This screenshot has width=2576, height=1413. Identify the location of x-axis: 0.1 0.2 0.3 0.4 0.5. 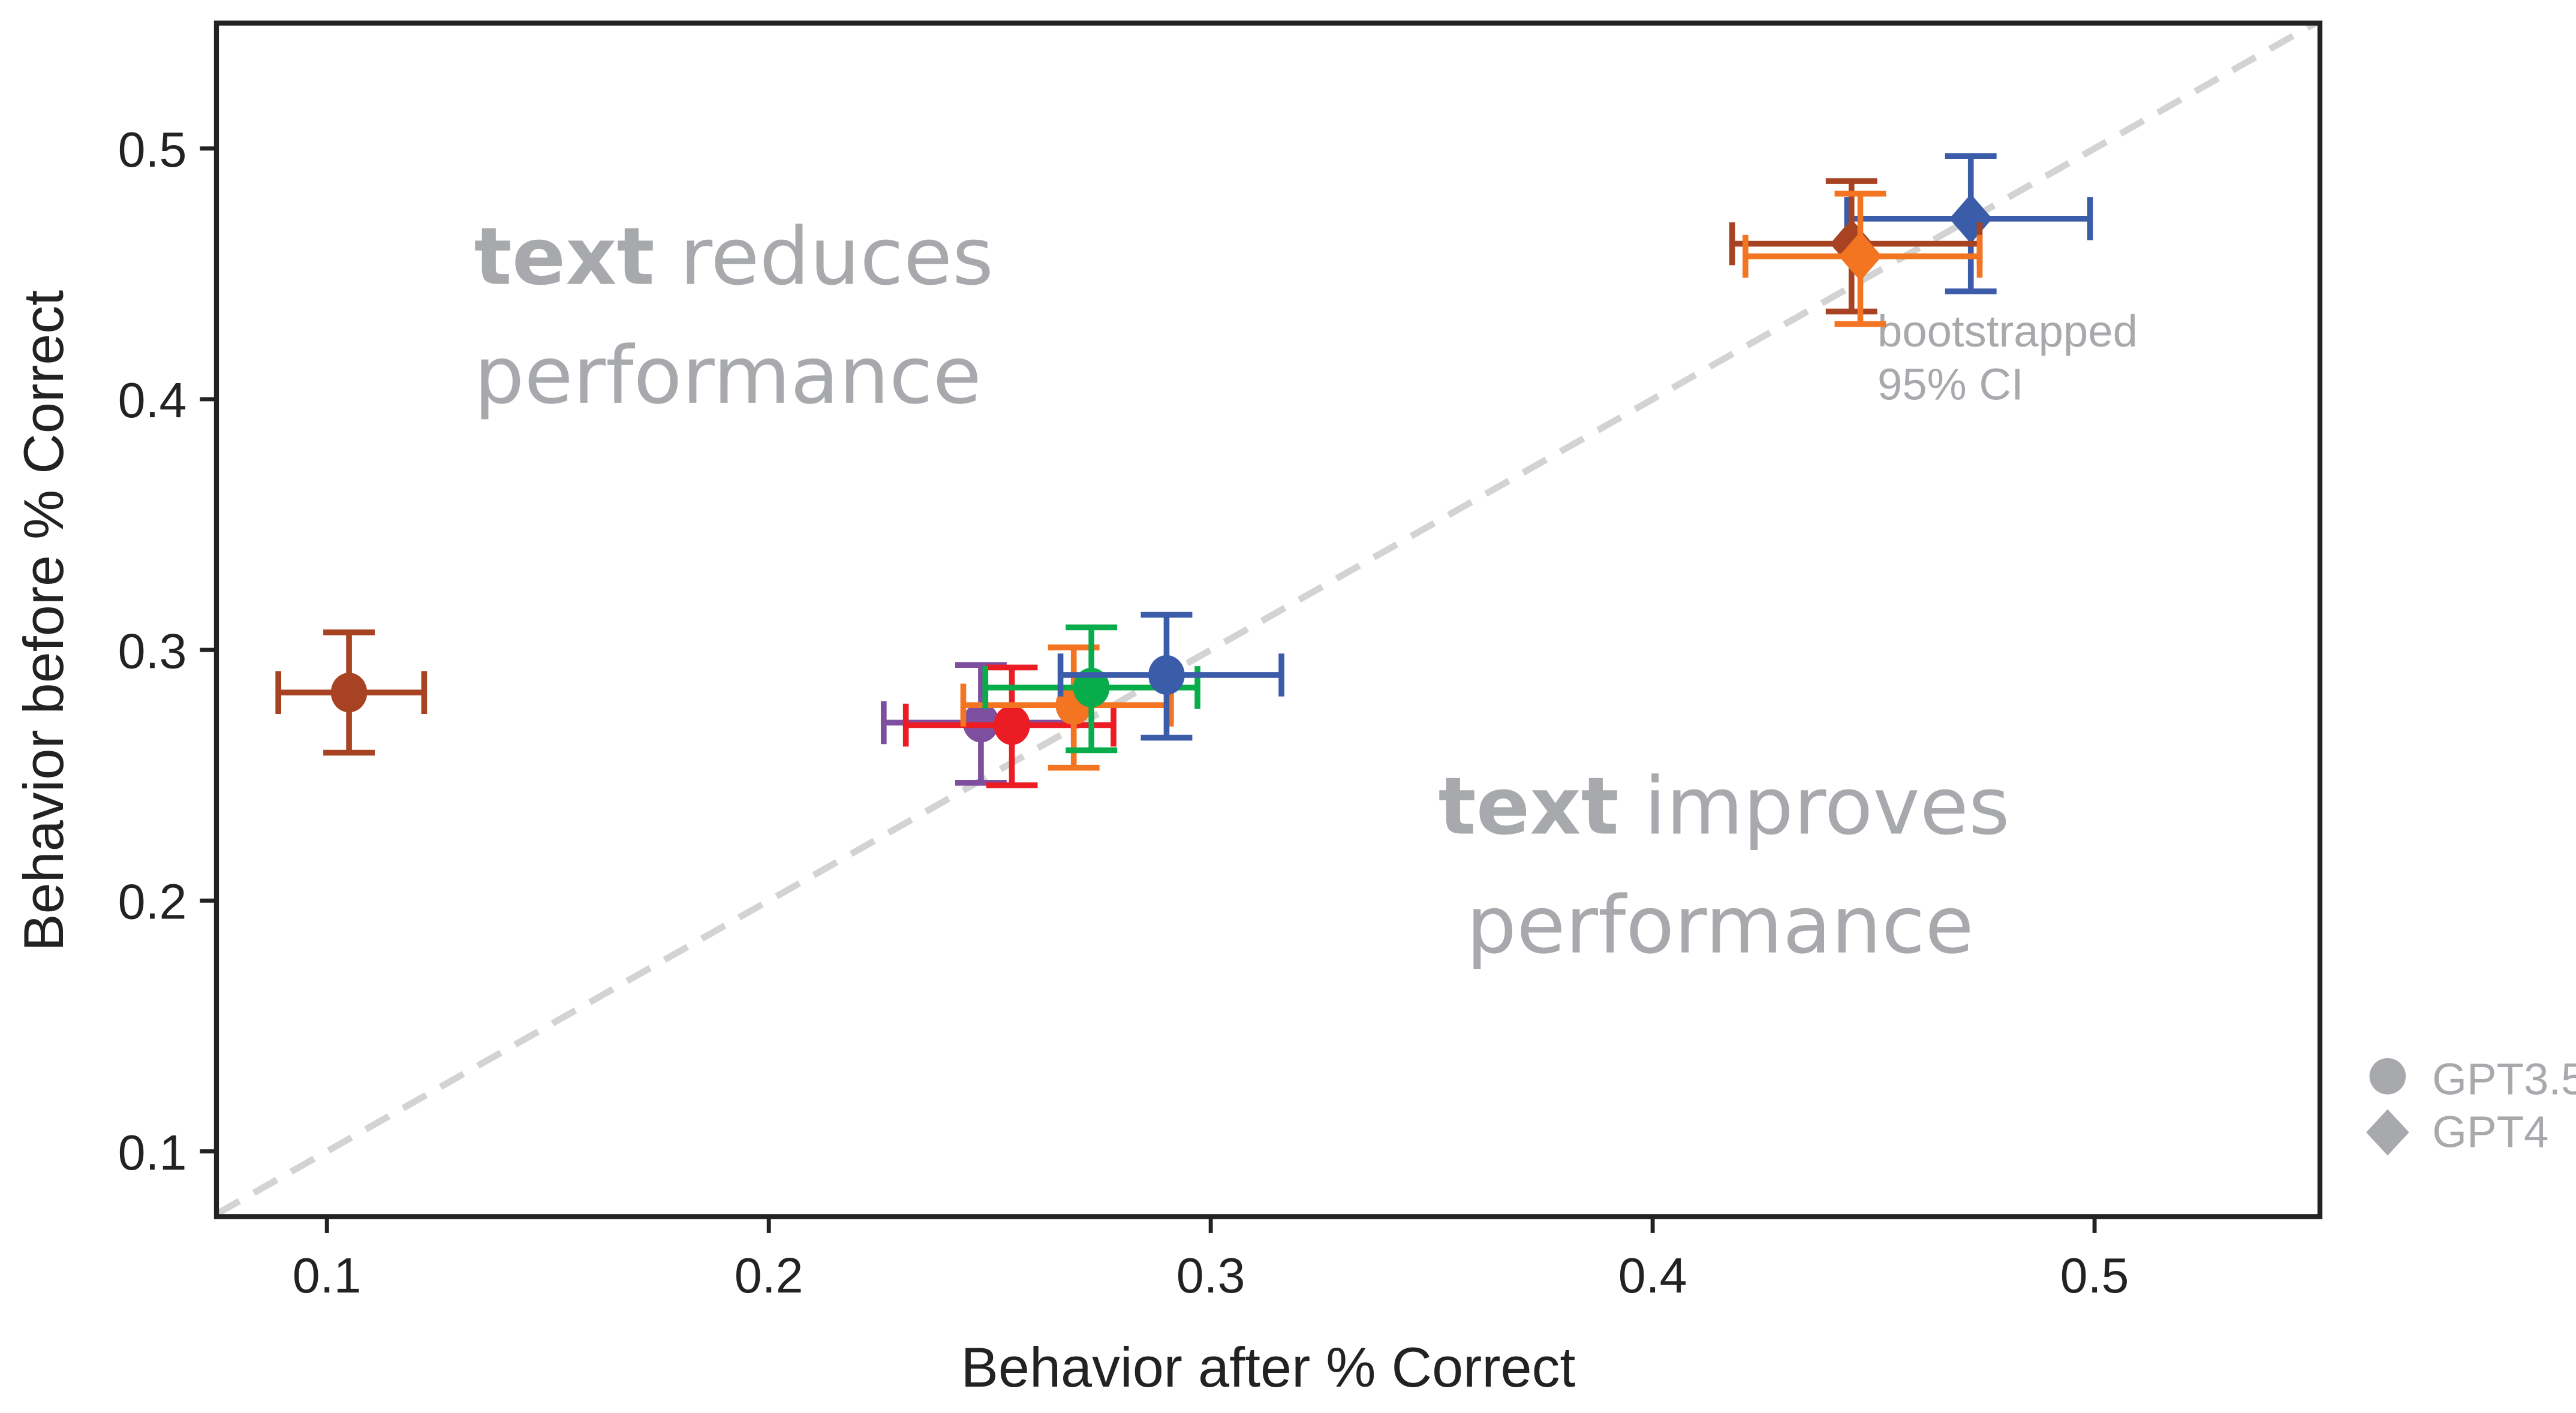
(1211, 1259).